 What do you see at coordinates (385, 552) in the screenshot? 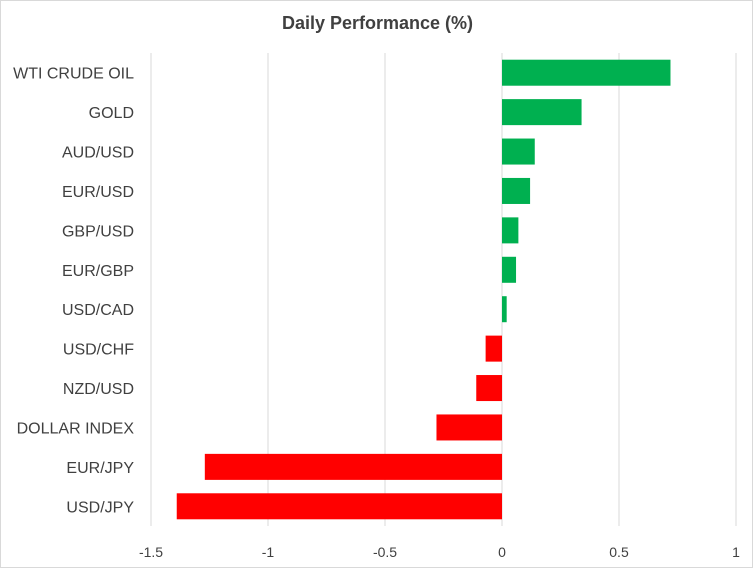
I see `x-tick-label: -0.5` at bounding box center [385, 552].